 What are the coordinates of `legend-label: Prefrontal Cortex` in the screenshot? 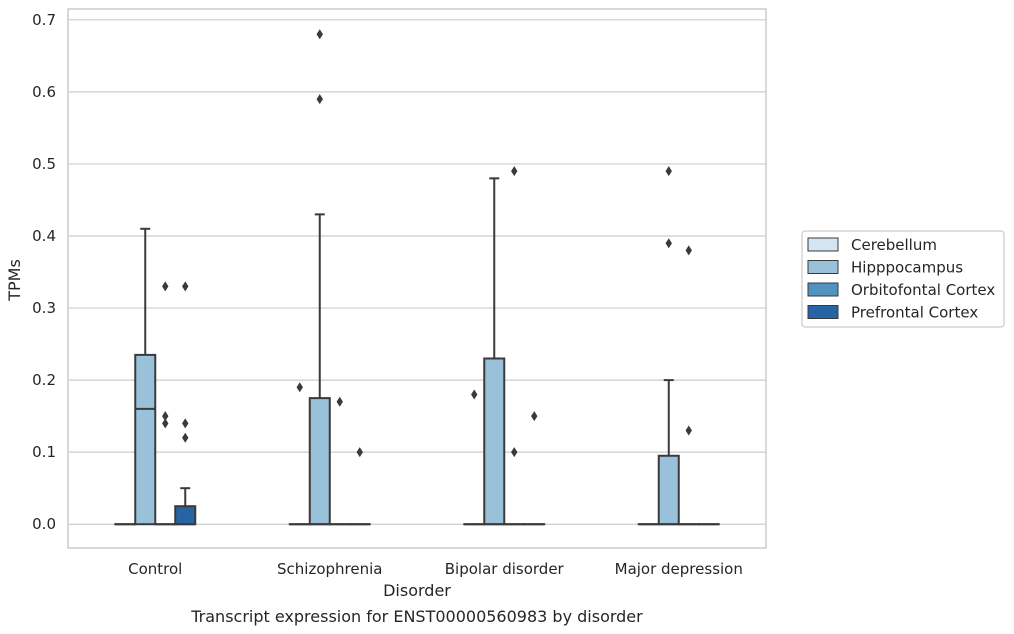 It's located at (914, 313).